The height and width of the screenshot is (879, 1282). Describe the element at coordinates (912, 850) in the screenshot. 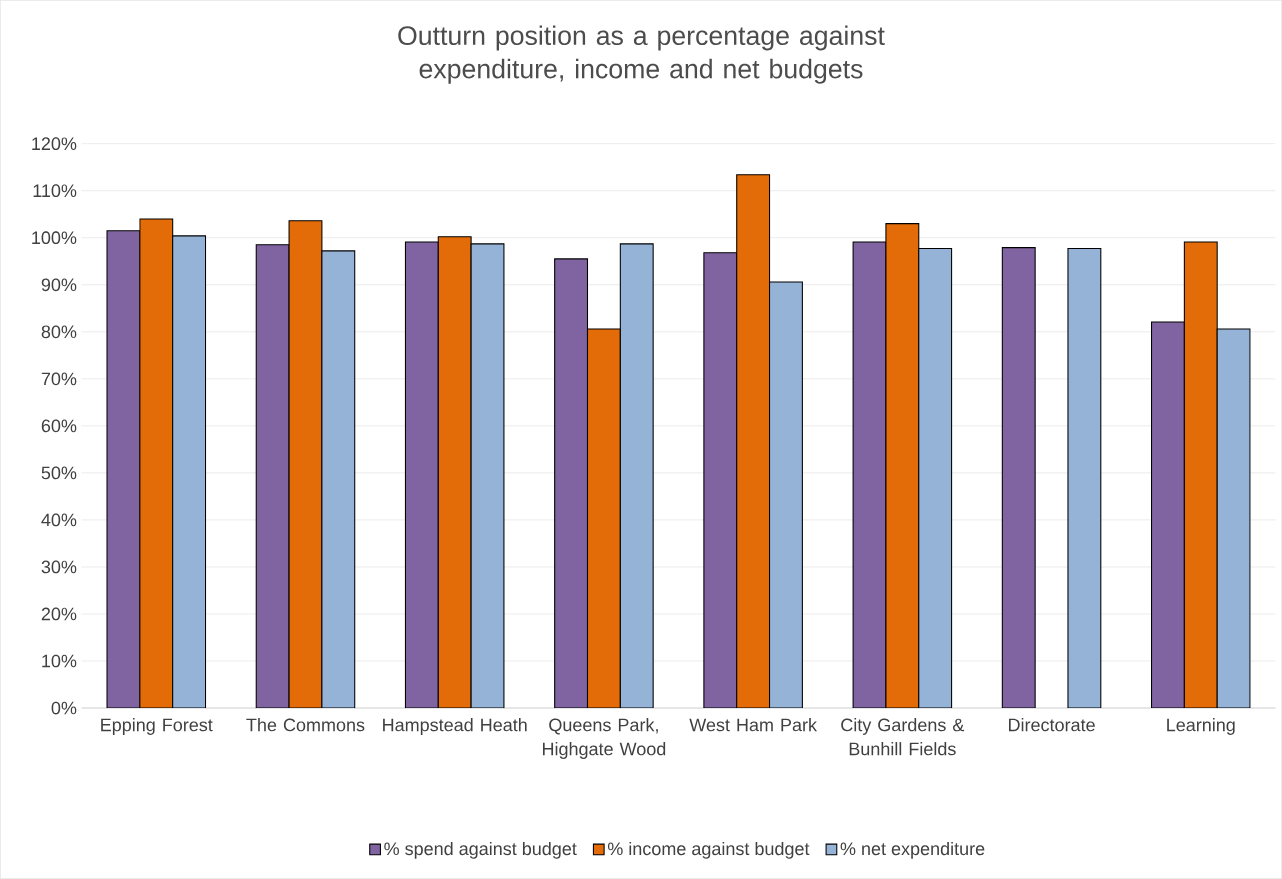

I see `legend-label: % net expenditure` at that location.